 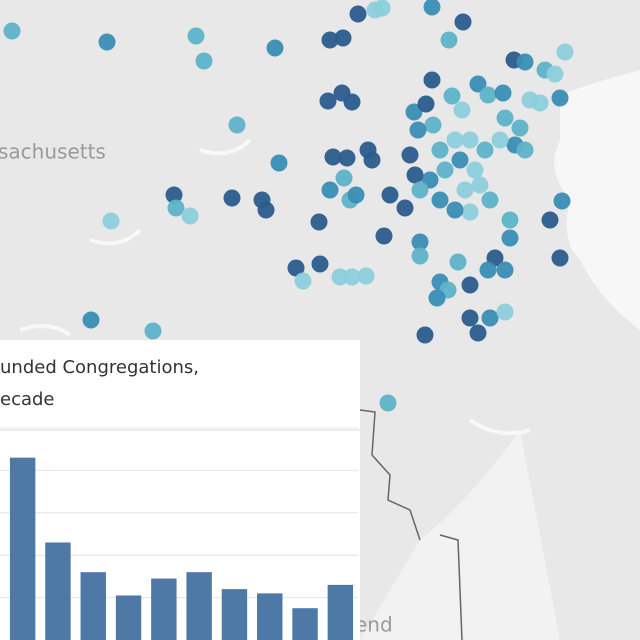 I want to click on map-label: end, so click(x=374, y=625).